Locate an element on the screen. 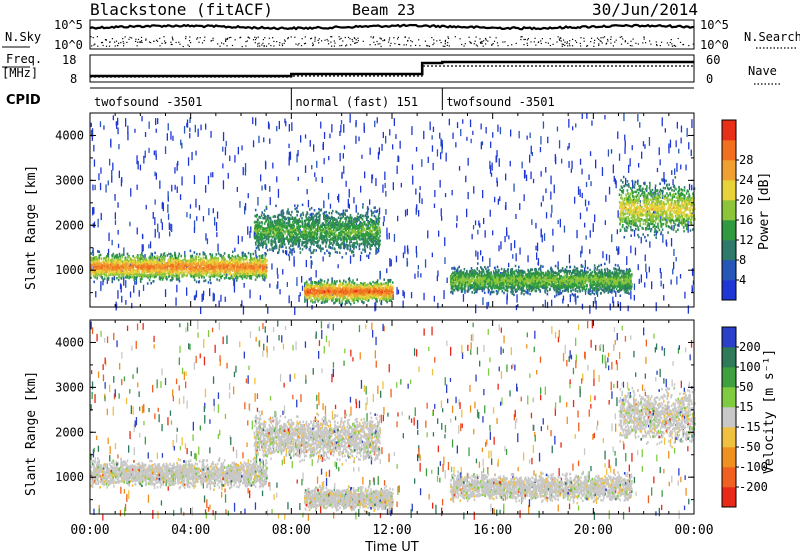  nave-label: Nave is located at coordinates (762, 71).